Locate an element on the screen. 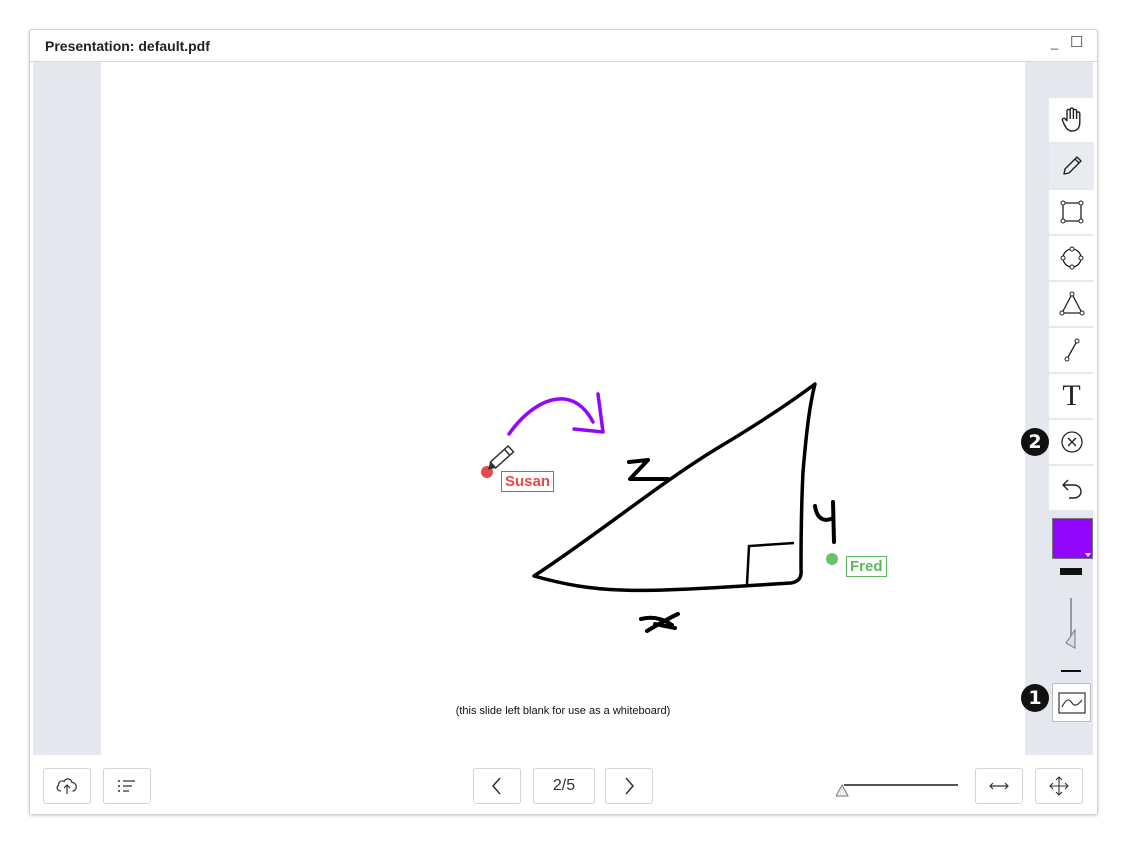 The height and width of the screenshot is (843, 1126). ellipse-tool-button is located at coordinates (1071, 258).